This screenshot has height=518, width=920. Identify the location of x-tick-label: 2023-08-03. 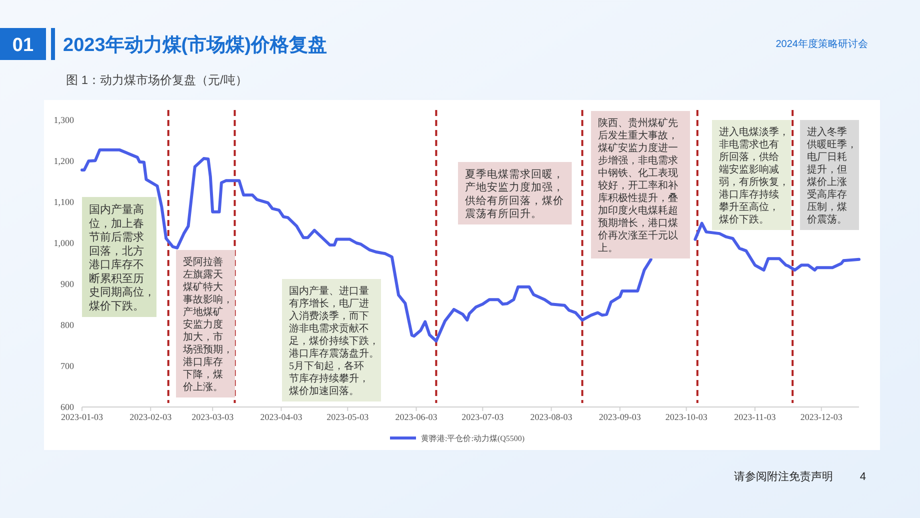
(551, 417).